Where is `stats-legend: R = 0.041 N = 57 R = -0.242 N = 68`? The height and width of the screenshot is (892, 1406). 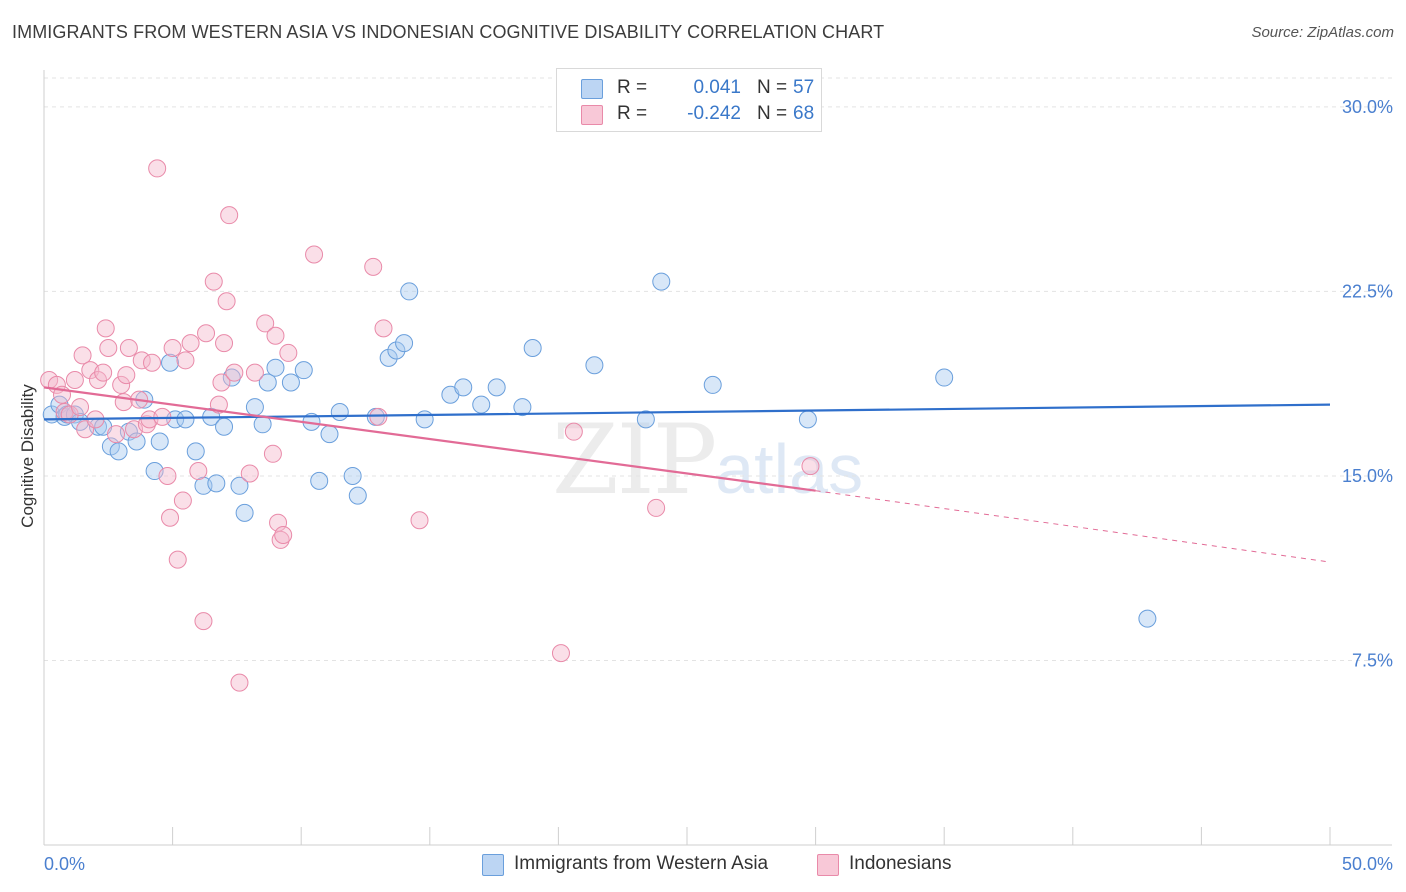 stats-legend: R = 0.041 N = 57 R = -0.242 N = 68 is located at coordinates (689, 100).